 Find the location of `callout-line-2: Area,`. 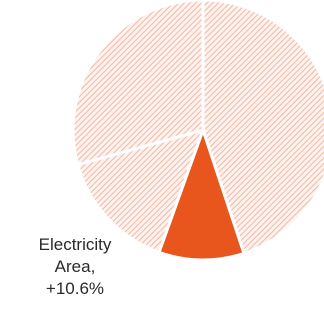

callout-line-2: Area, is located at coordinates (75, 266).